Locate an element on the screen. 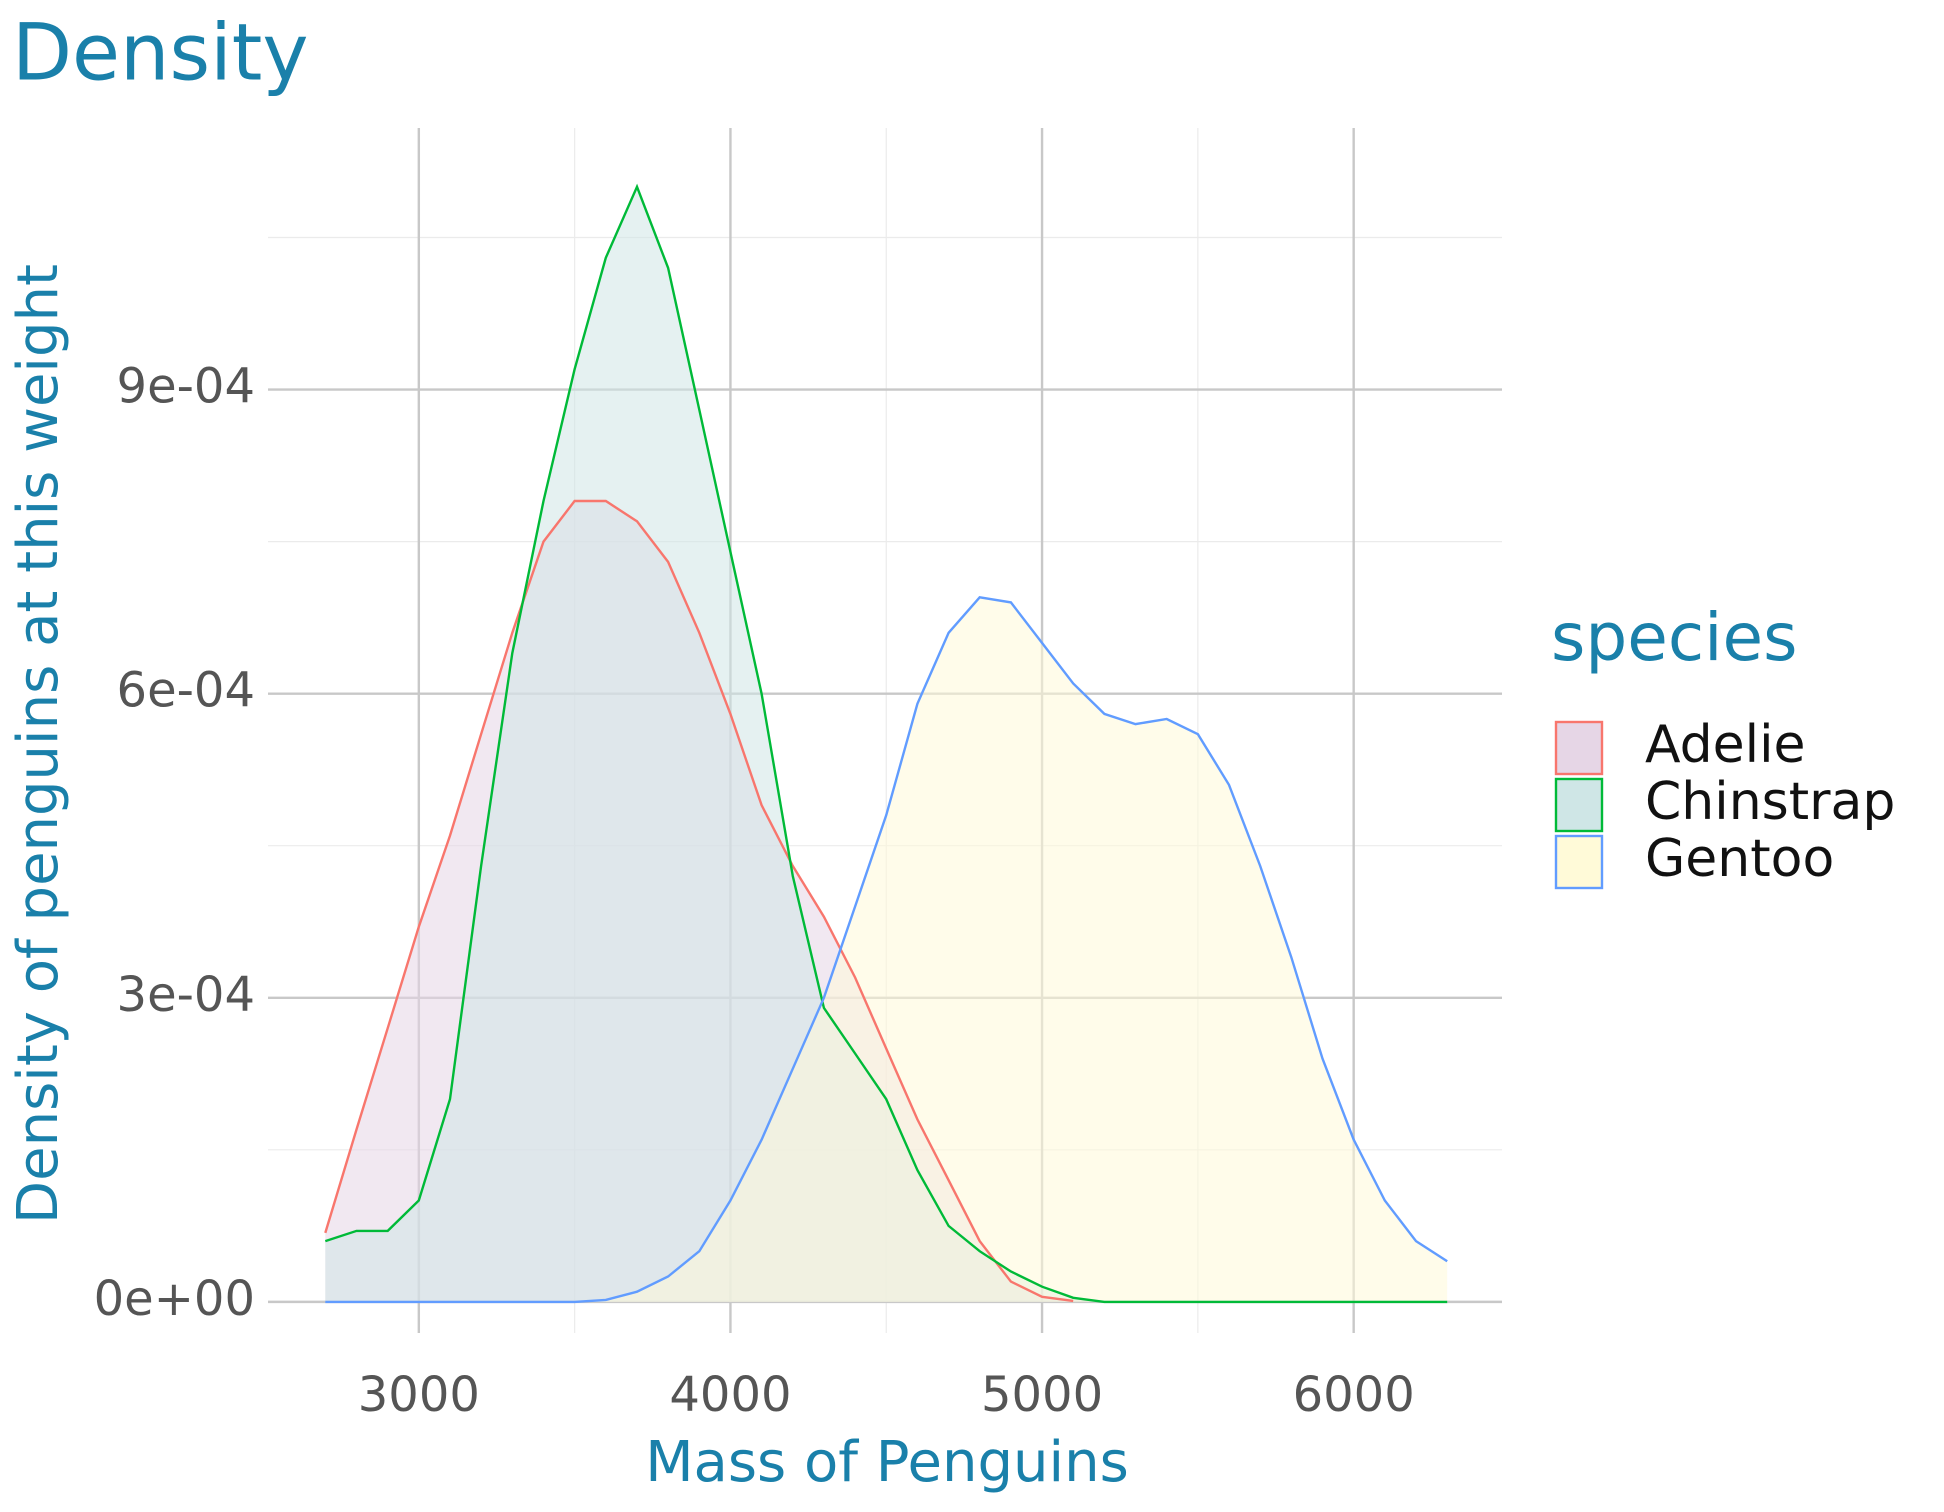  y-axis-title: Density of penguins at this weight is located at coordinates (38, 744).